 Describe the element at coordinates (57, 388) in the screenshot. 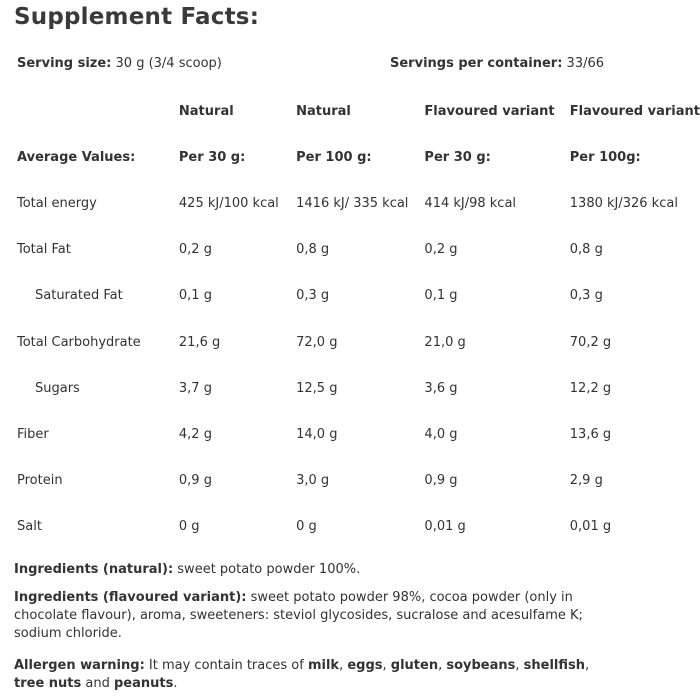

I see `nutrient-name: Sugars` at that location.